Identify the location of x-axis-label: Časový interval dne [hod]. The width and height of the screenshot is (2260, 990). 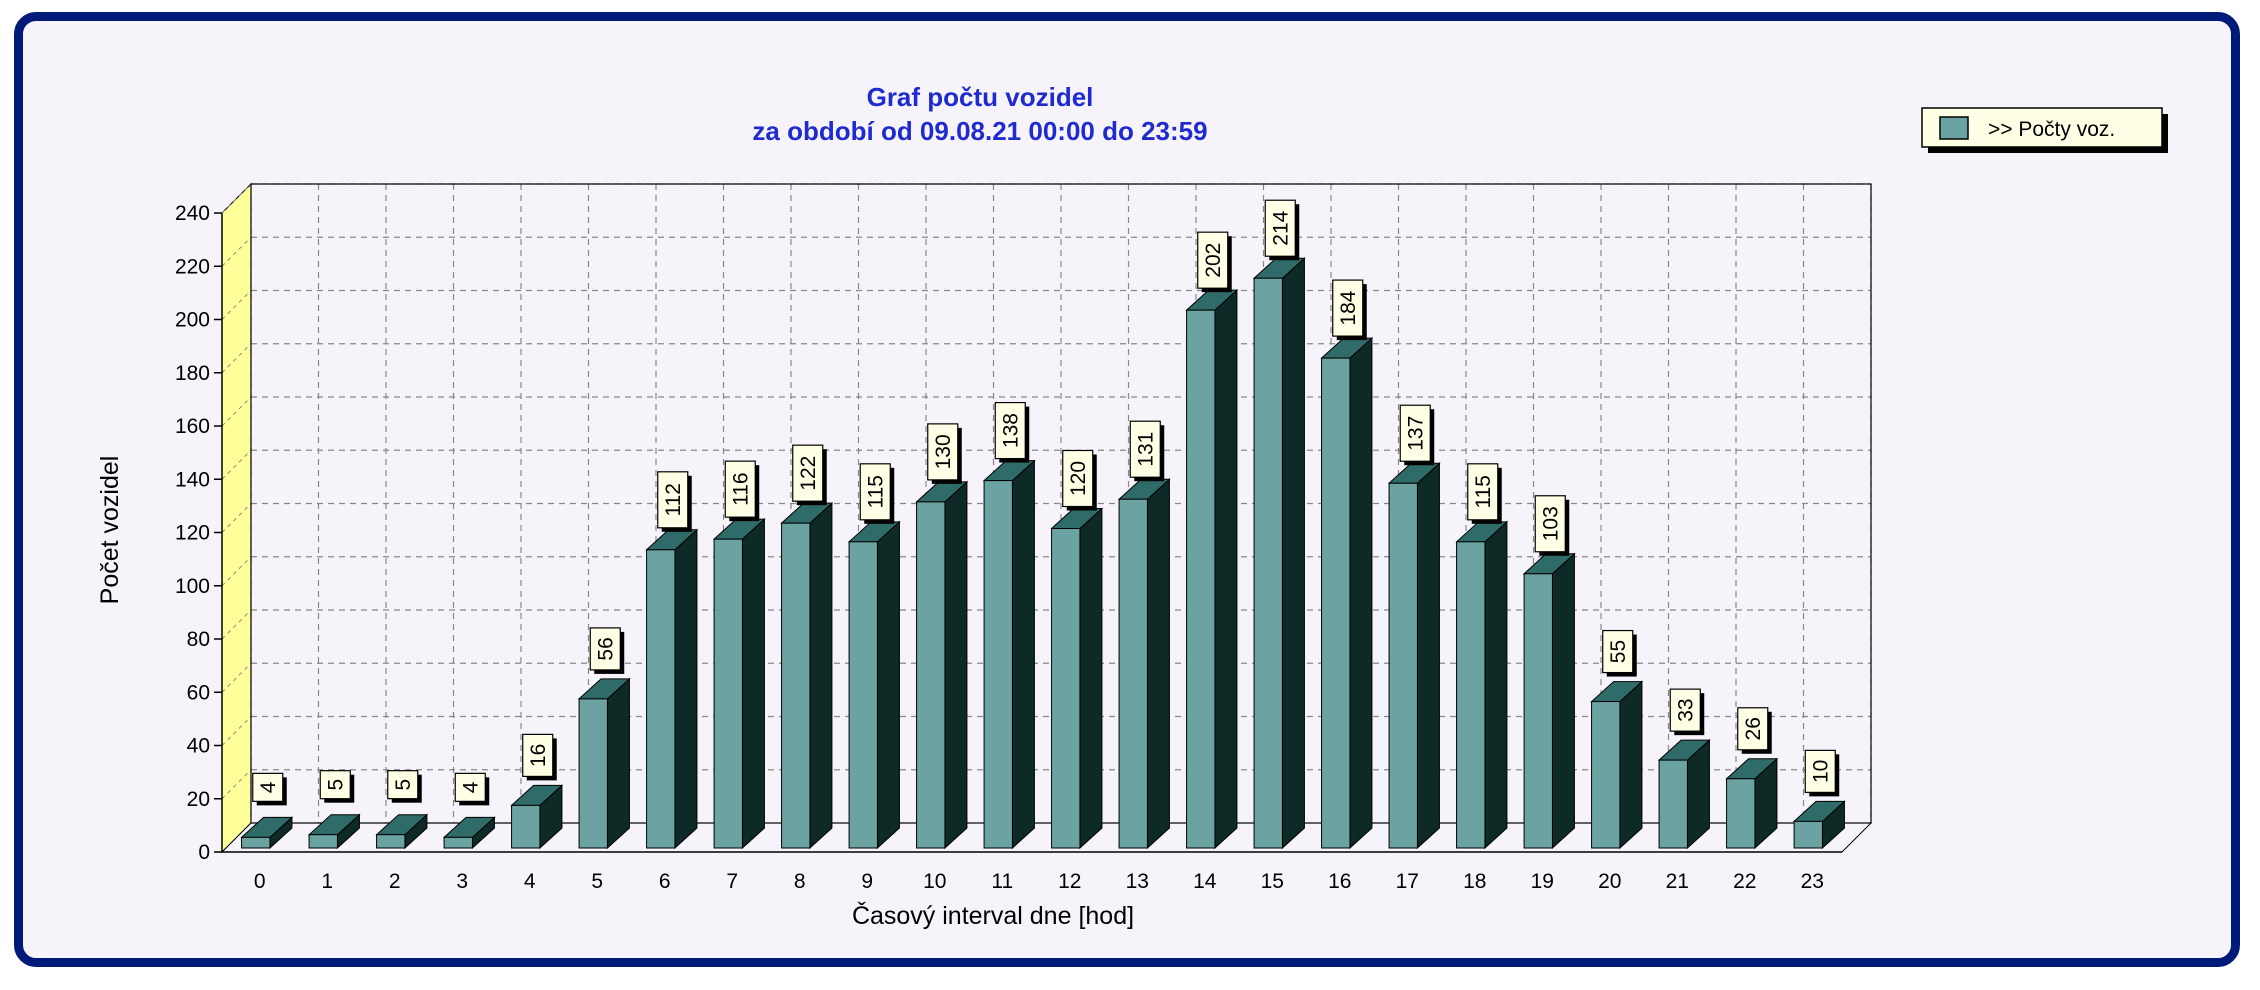
(993, 915).